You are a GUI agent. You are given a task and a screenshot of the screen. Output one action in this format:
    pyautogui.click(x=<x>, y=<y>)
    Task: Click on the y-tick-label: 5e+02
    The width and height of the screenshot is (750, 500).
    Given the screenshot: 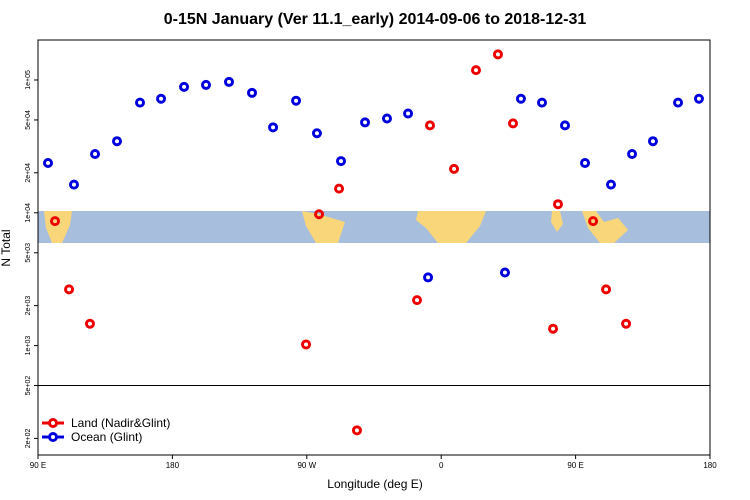 What is the action you would take?
    pyautogui.click(x=28, y=386)
    